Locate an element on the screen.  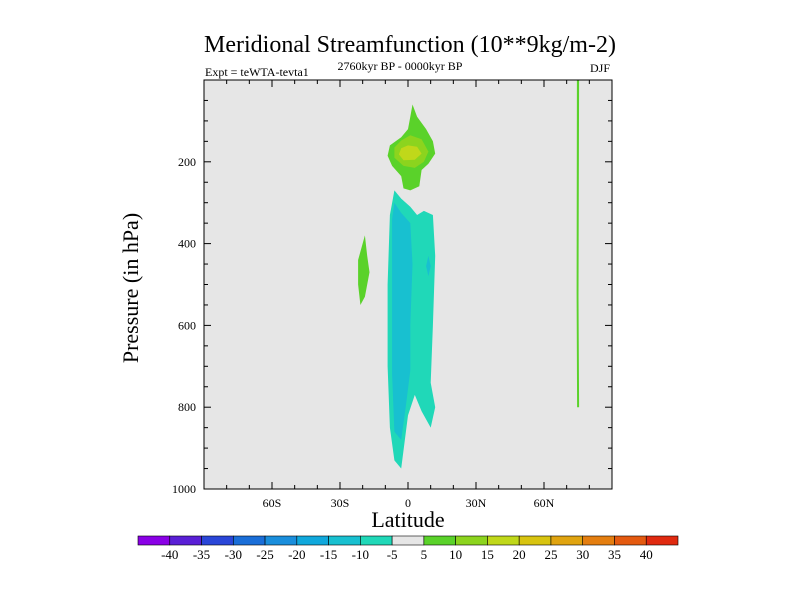
colorbar-label: 20 is located at coordinates (519, 554).